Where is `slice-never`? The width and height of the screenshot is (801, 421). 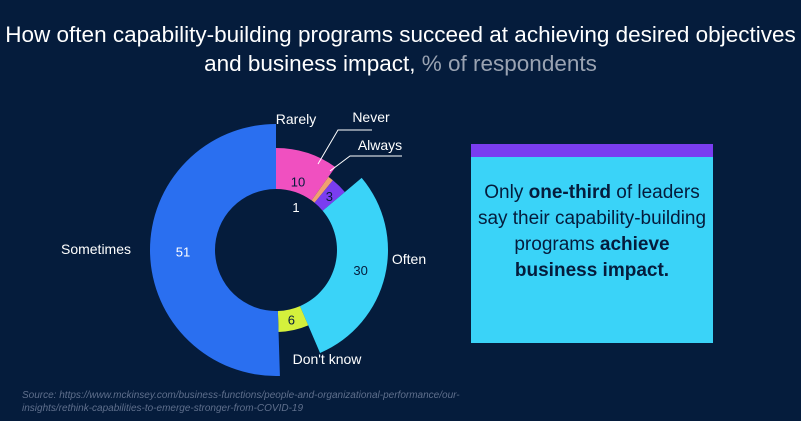
slice-never is located at coordinates (322, 189).